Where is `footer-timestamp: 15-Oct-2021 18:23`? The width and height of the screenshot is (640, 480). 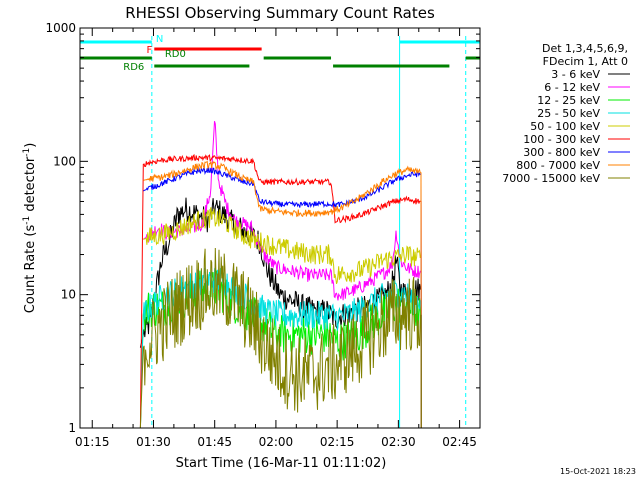 footer-timestamp: 15-Oct-2021 18:23 is located at coordinates (598, 471).